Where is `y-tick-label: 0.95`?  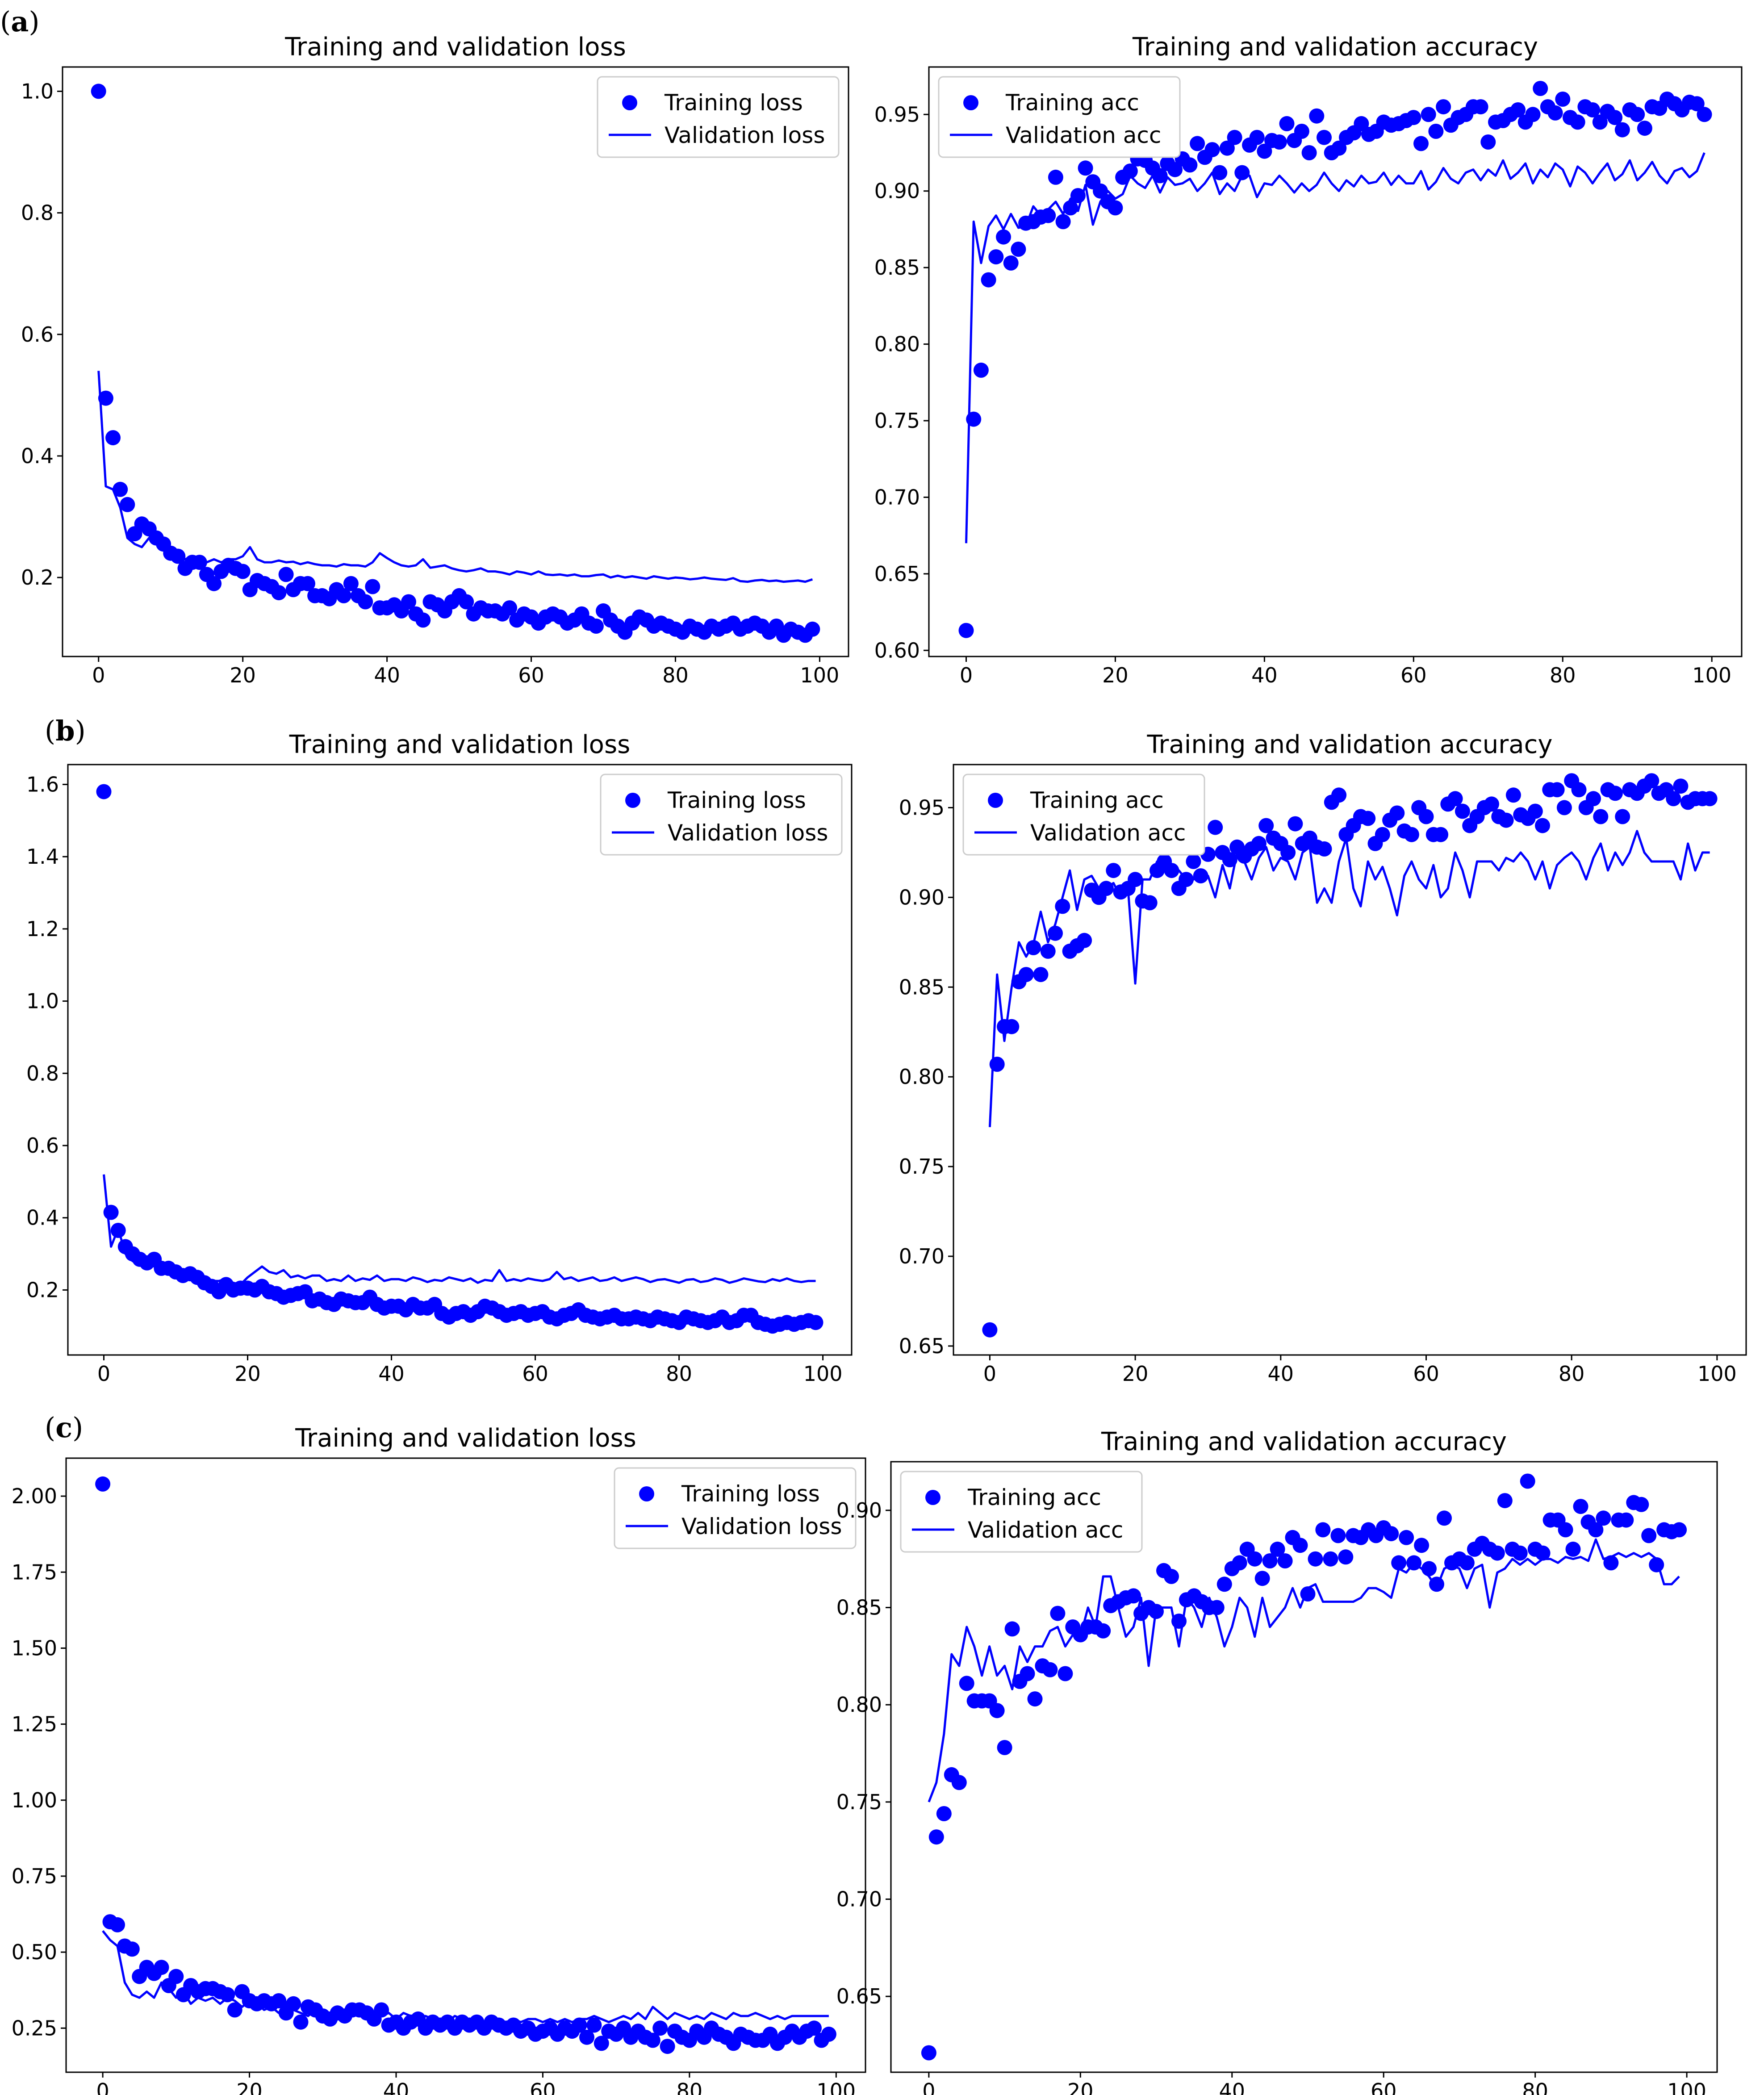 y-tick-label: 0.95 is located at coordinates (897, 114).